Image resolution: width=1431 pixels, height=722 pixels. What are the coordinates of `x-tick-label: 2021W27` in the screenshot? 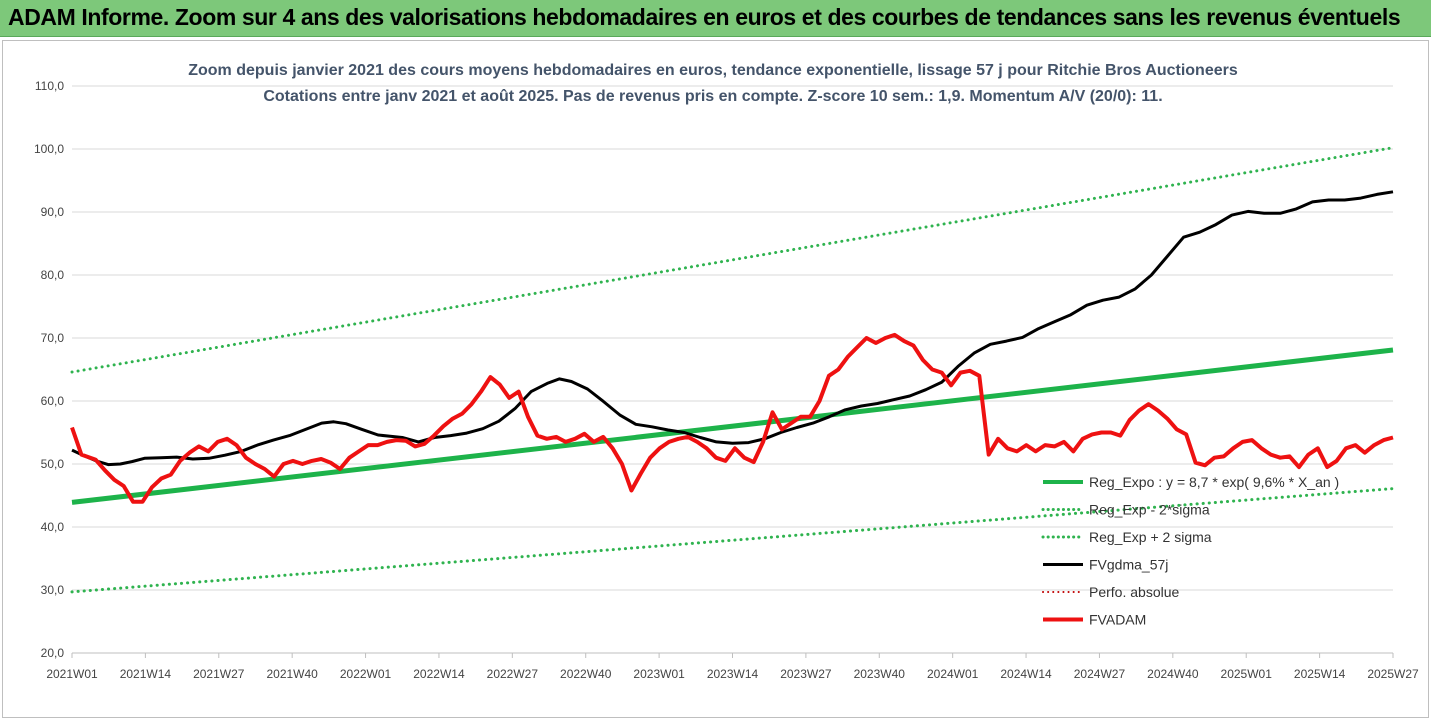 It's located at (219, 674).